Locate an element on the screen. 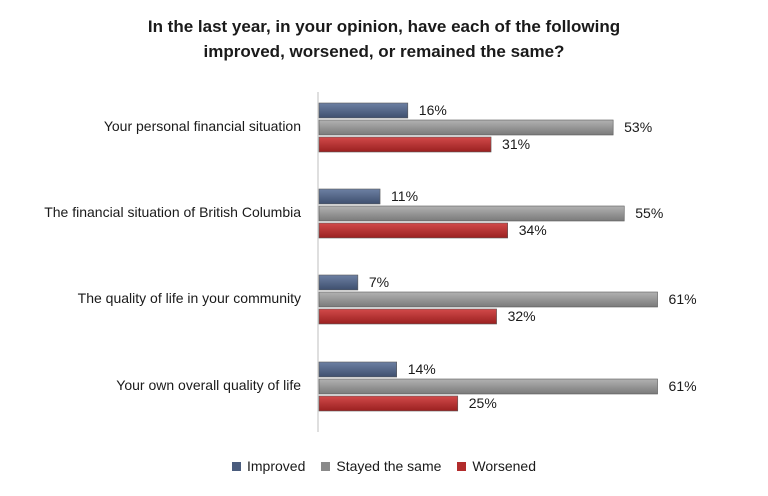  legend-item: Worsened is located at coordinates (496, 466).